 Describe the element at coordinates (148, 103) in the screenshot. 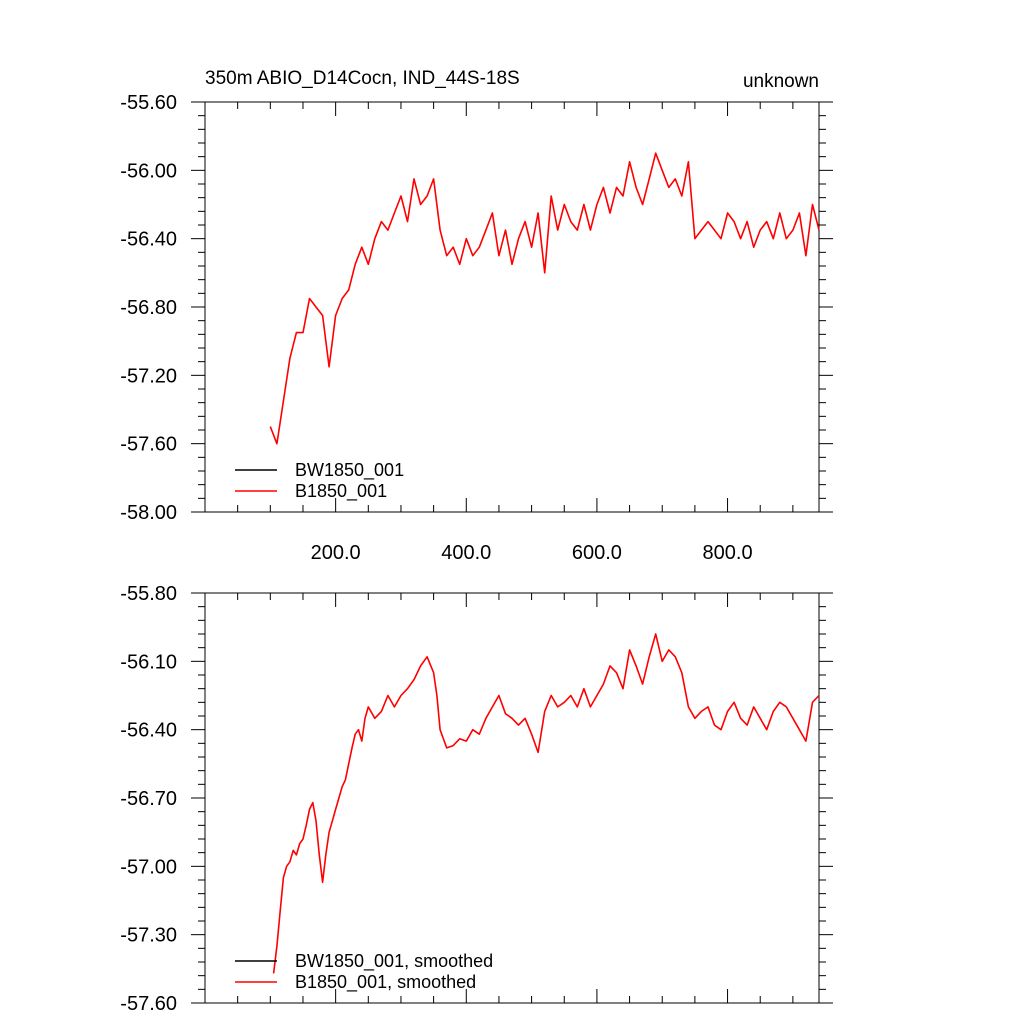

I see `y-tick-label: -55.60` at that location.